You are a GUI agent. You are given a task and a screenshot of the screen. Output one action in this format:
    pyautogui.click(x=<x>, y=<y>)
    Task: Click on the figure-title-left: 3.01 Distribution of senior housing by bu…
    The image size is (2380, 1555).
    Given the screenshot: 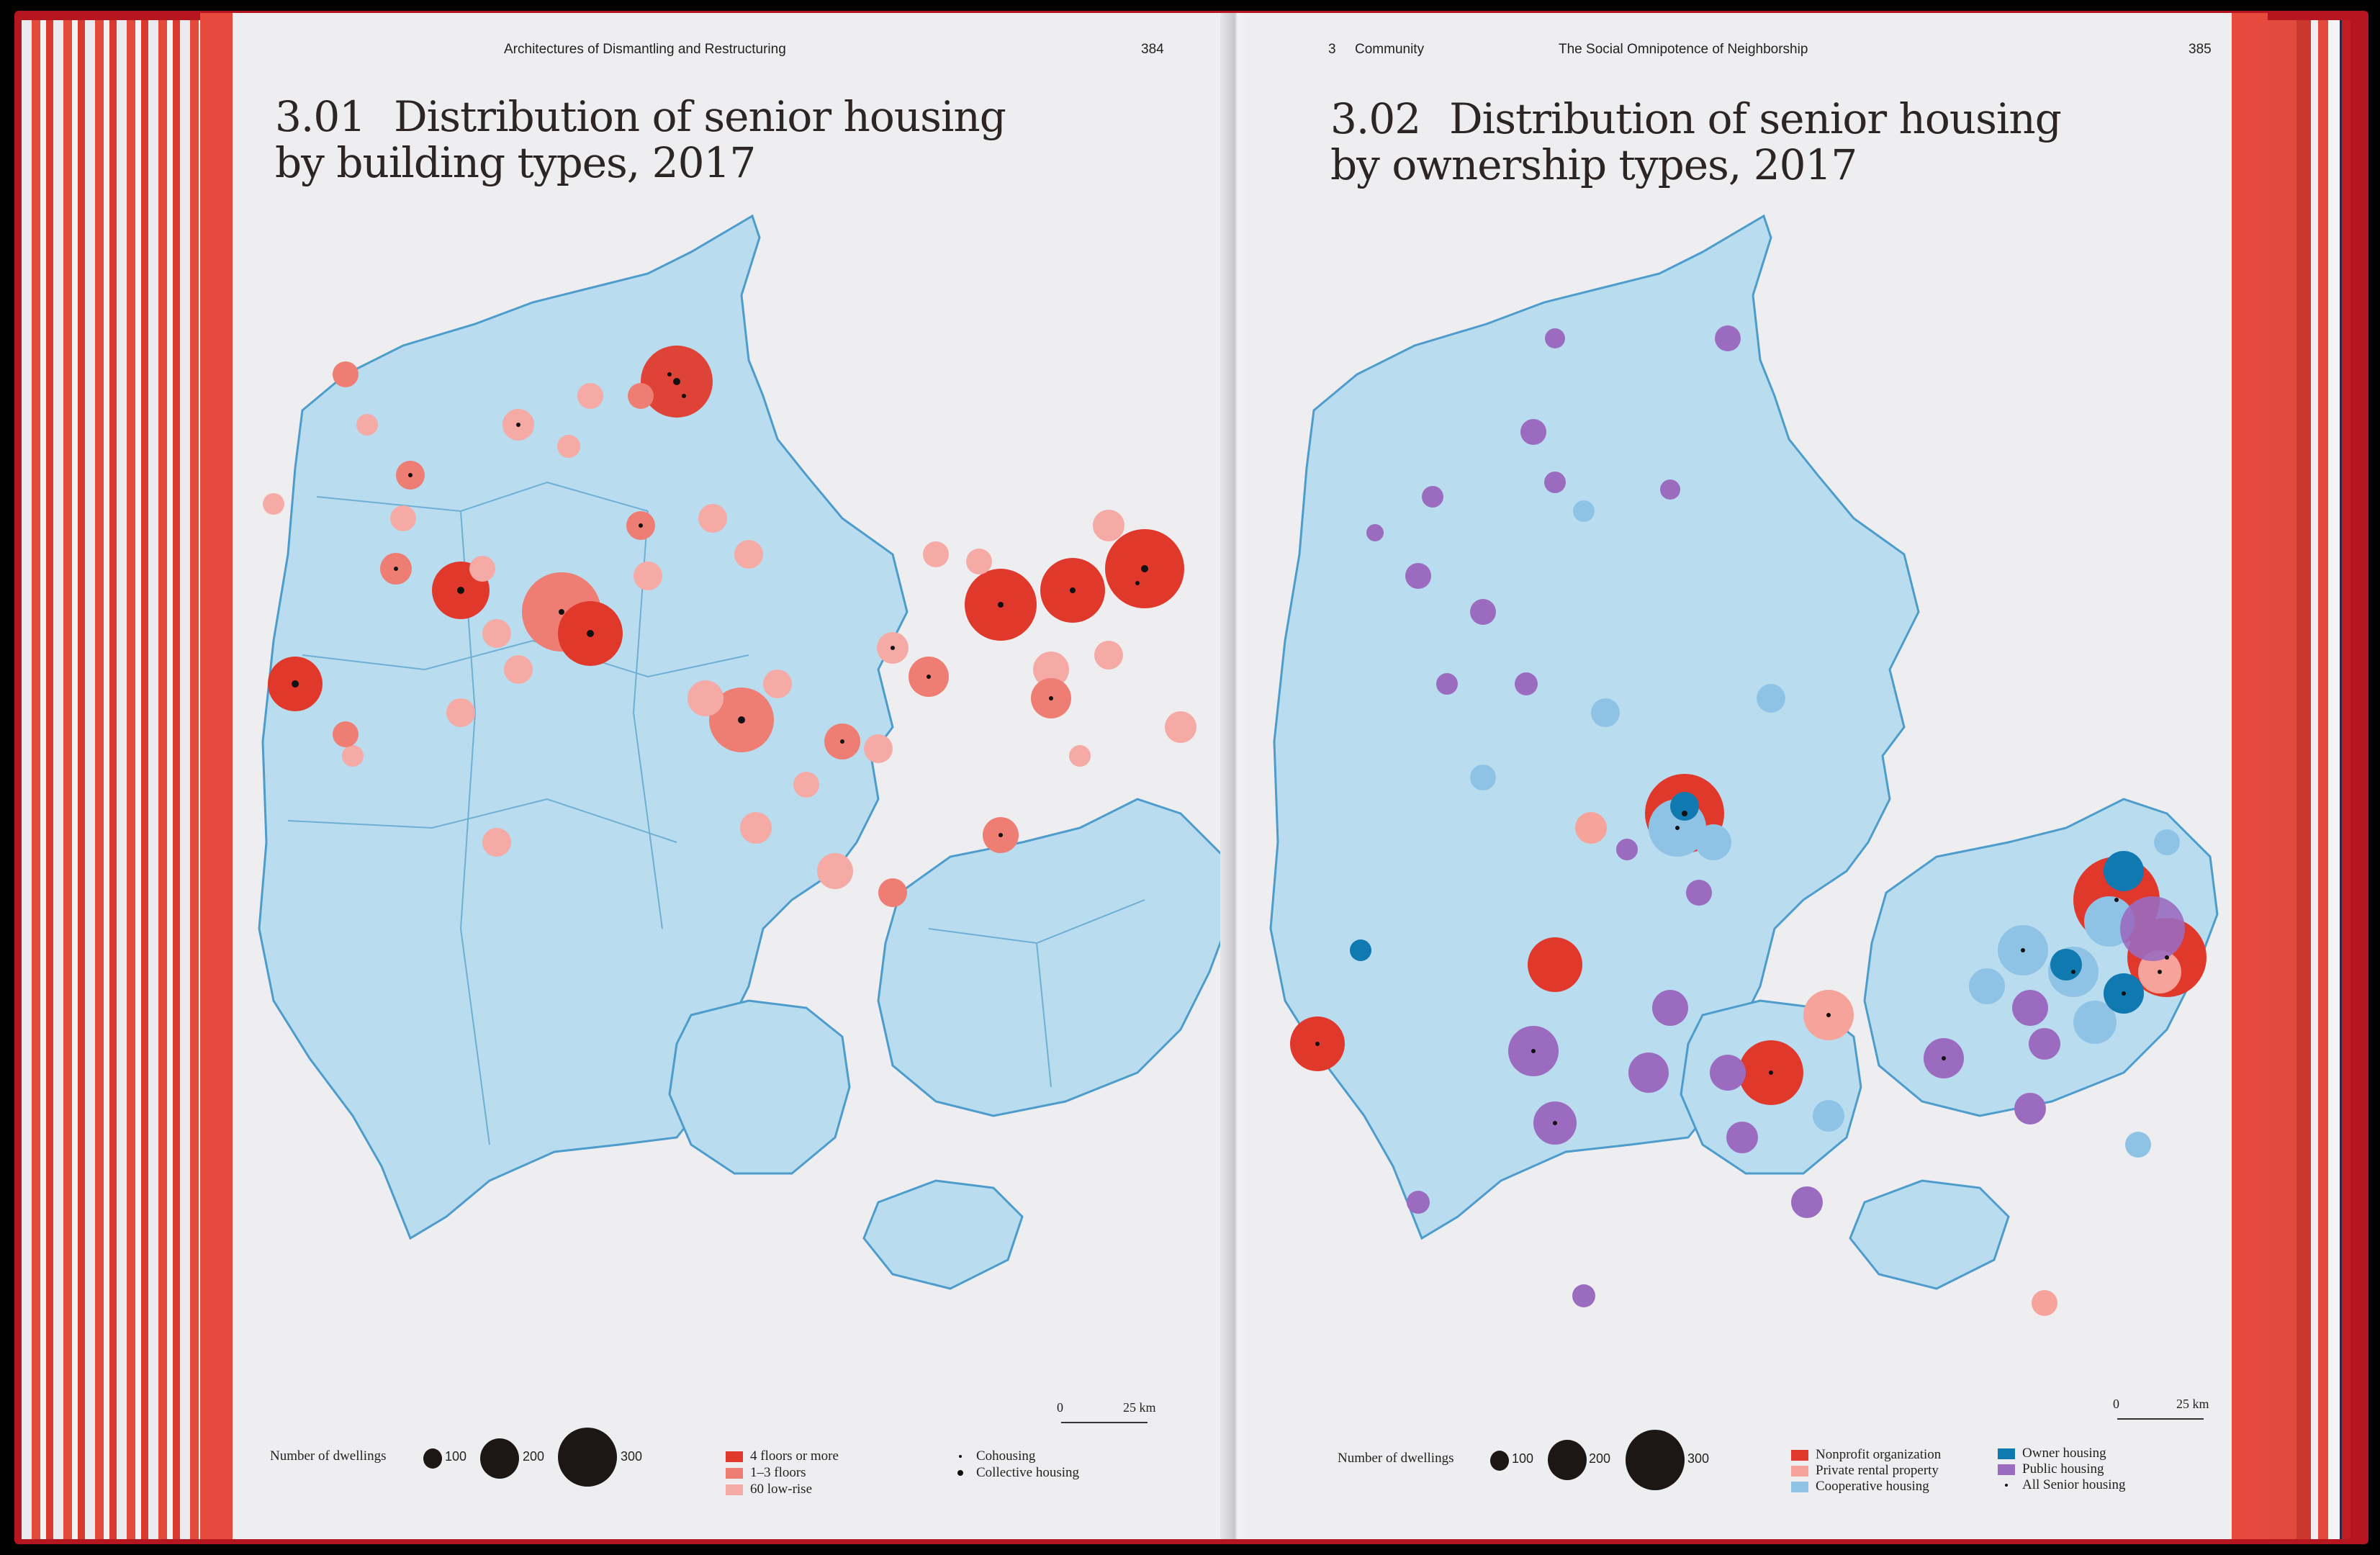 What is the action you would take?
    pyautogui.click(x=640, y=140)
    